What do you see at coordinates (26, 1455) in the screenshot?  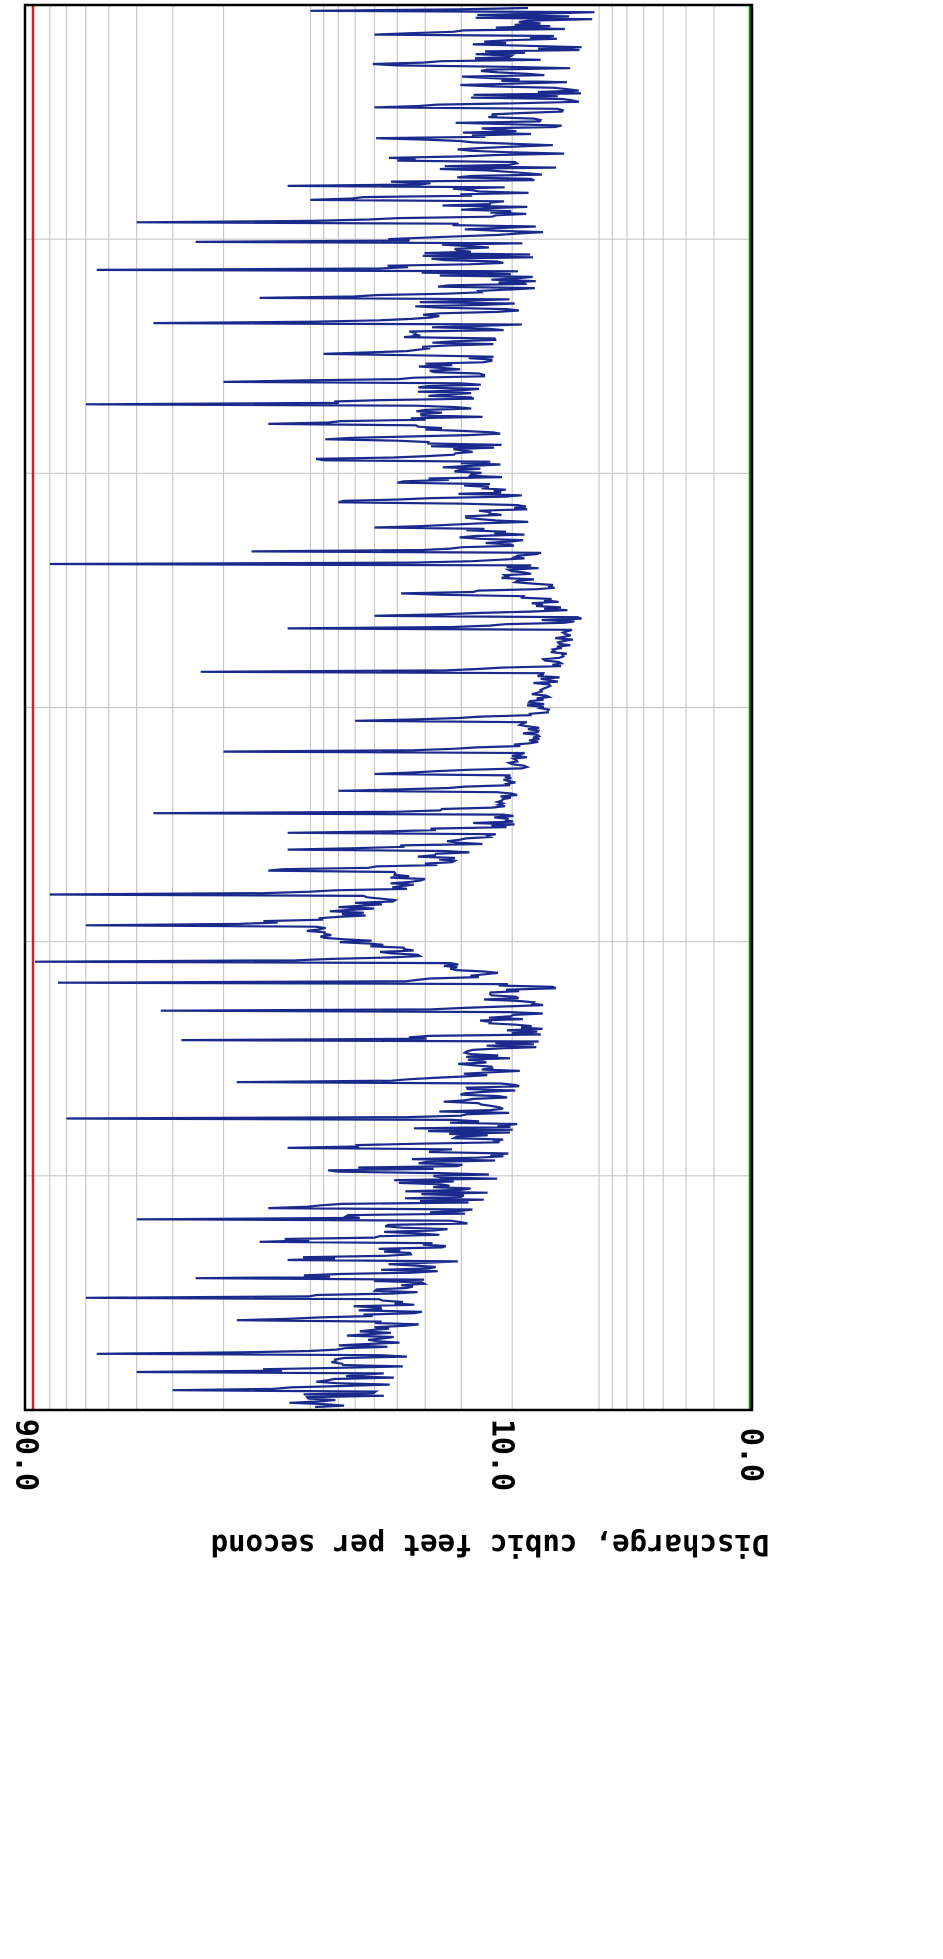 I see `y-tick-label: 90.0` at bounding box center [26, 1455].